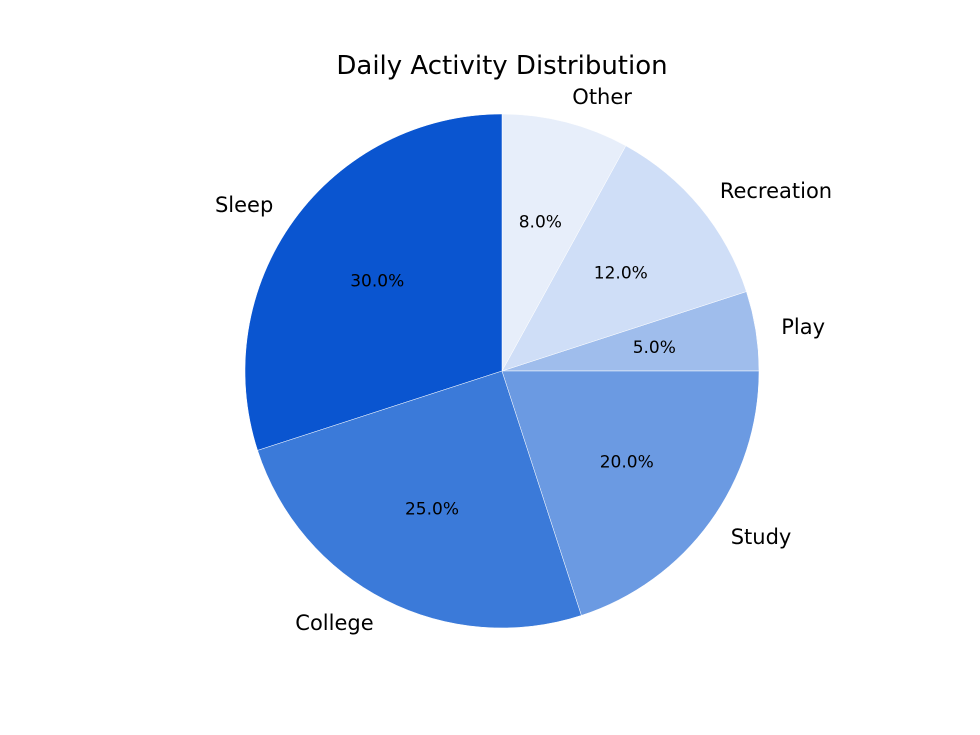  I want to click on label-study: Study, so click(761, 537).